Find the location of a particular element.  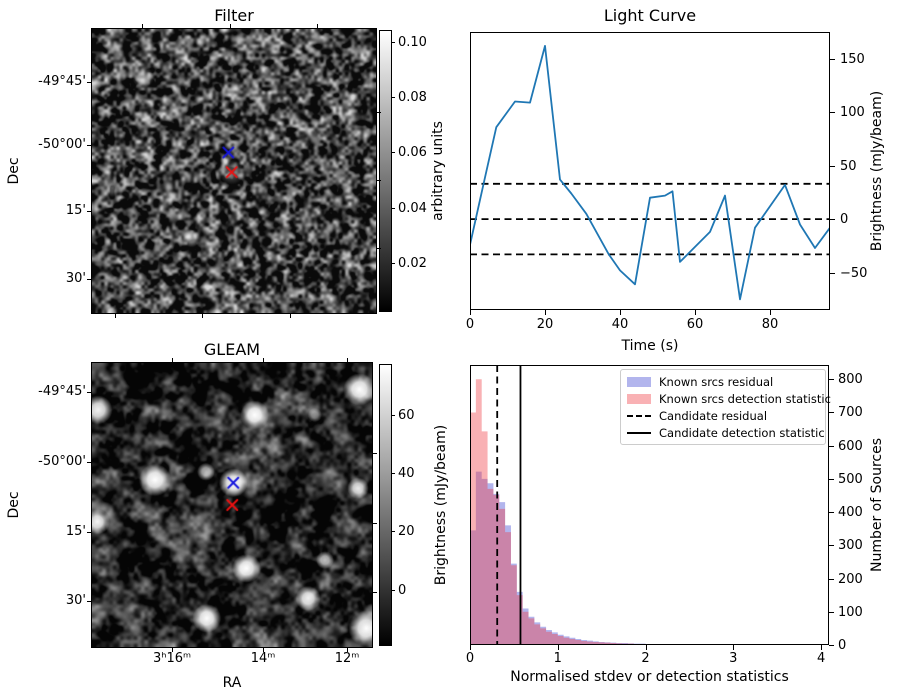

colorbar-tick-label: 0 is located at coordinates (402, 590).